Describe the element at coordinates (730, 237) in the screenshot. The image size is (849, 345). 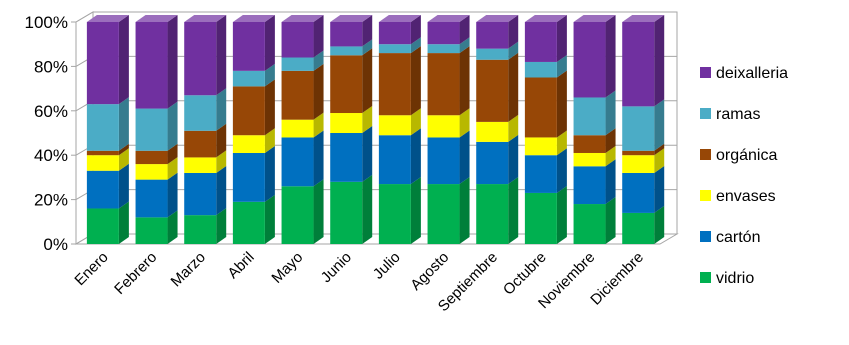
I see `legend-entry: cartón` at that location.